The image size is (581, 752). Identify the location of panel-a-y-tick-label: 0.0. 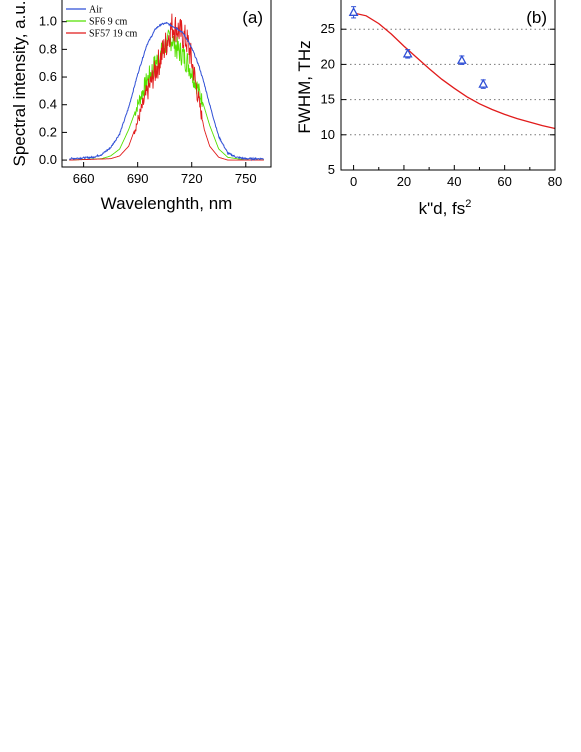
(48, 159).